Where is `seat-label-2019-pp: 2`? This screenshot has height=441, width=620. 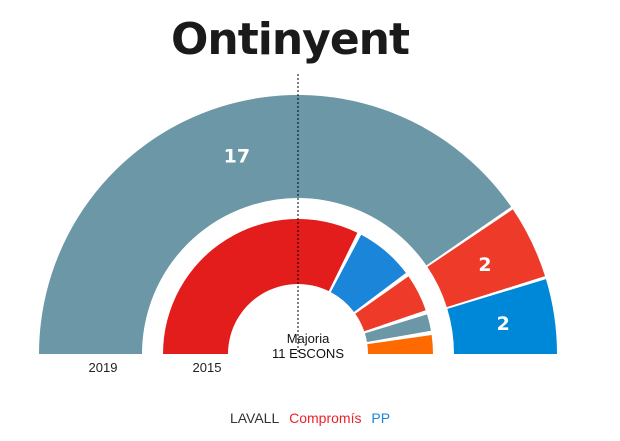
seat-label-2019-pp: 2 is located at coordinates (503, 324).